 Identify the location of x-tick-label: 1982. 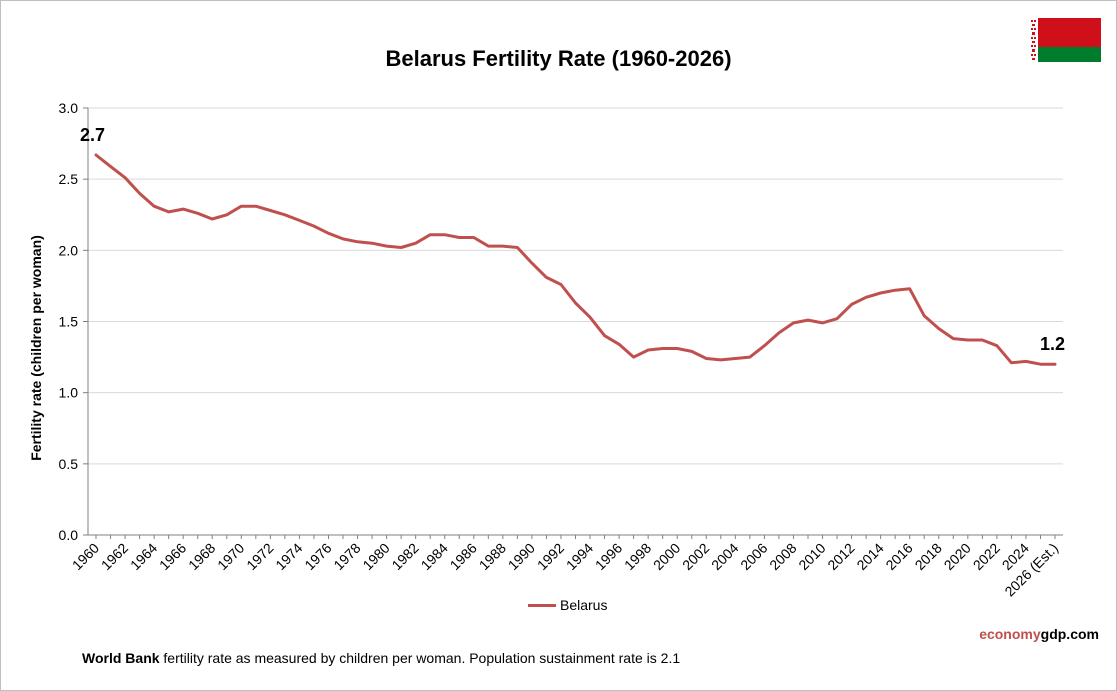
(404, 556).